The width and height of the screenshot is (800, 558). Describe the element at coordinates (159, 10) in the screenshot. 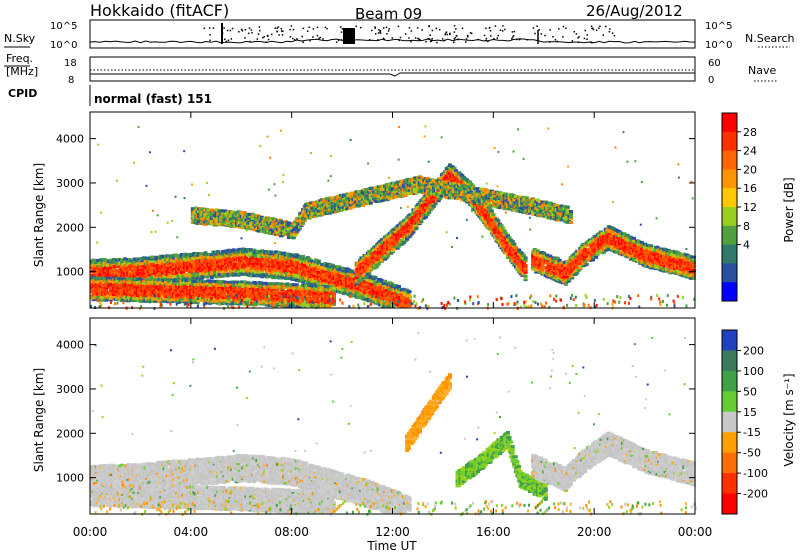

I see `station-title: Hokkaido (fitACF)` at that location.